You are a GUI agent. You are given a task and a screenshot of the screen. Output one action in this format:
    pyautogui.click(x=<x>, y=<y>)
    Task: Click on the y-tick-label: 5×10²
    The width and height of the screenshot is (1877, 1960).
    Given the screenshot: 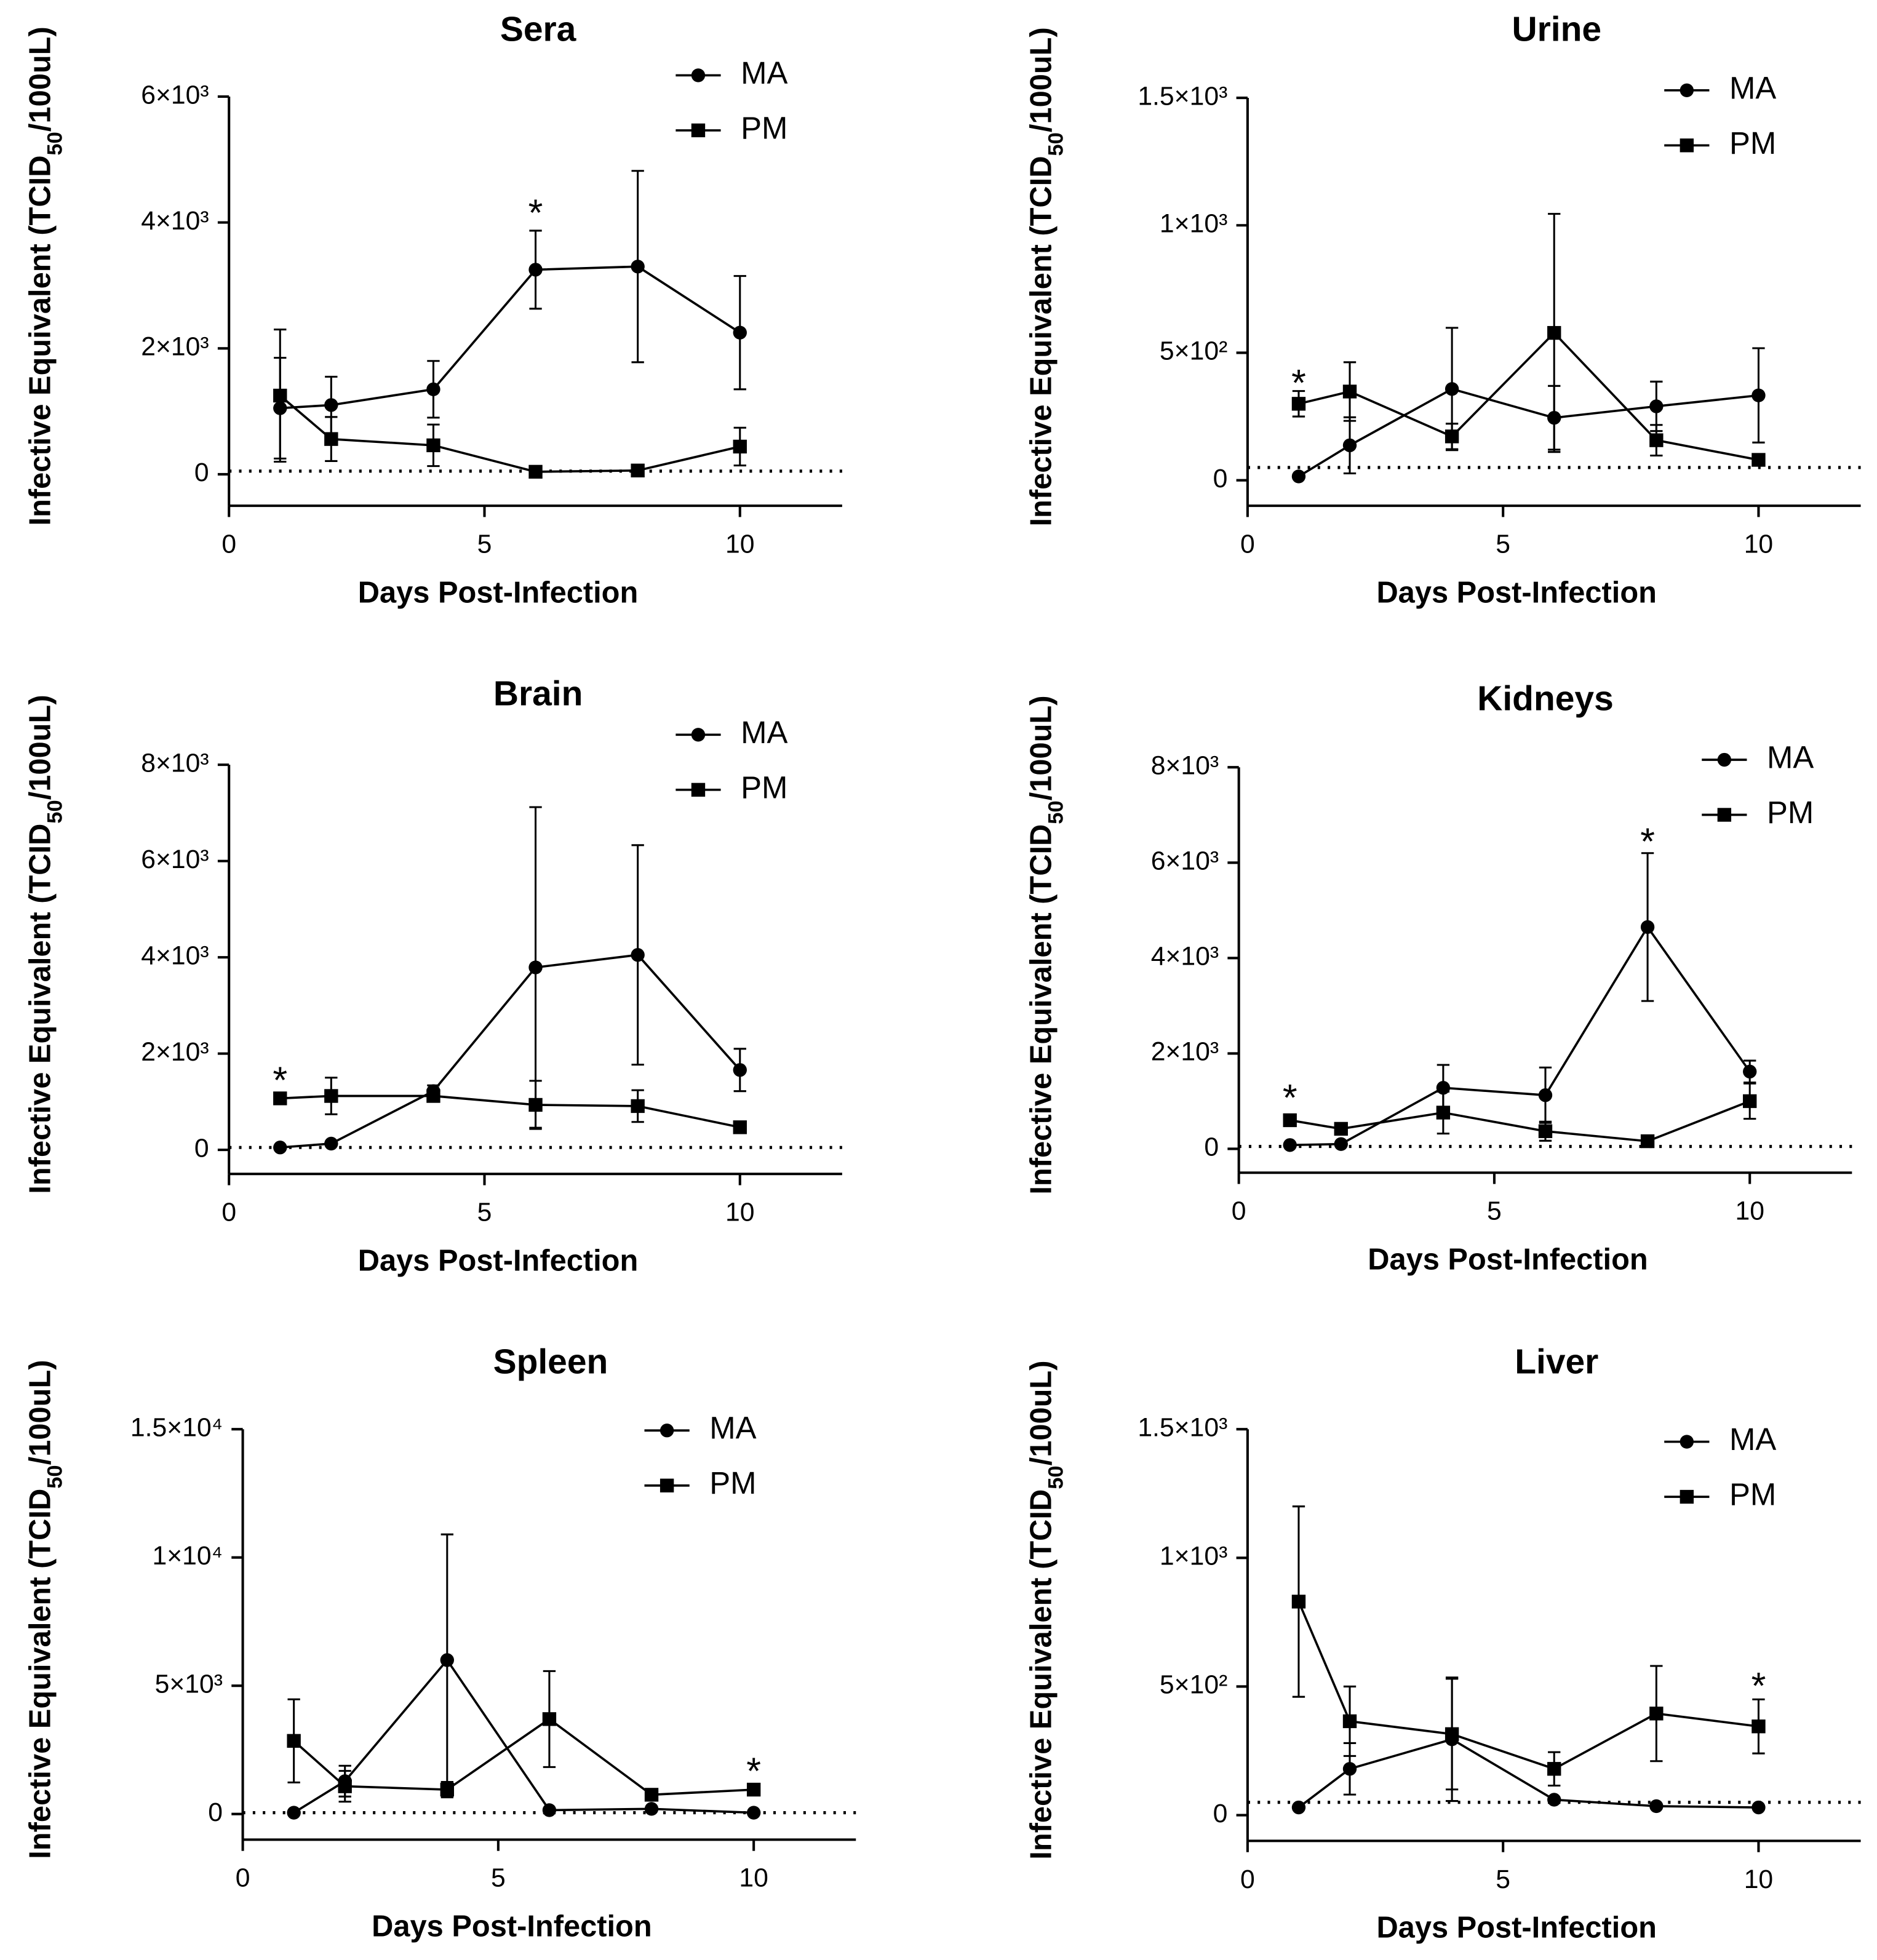 What is the action you would take?
    pyautogui.click(x=1193, y=352)
    